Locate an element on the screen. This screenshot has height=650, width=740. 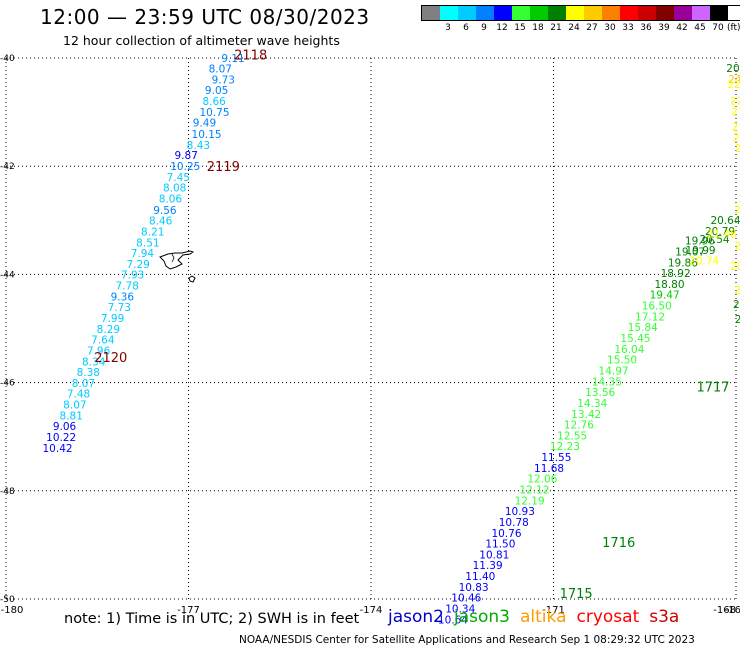
swh-value-east: 24.03 is located at coordinates (734, 80).